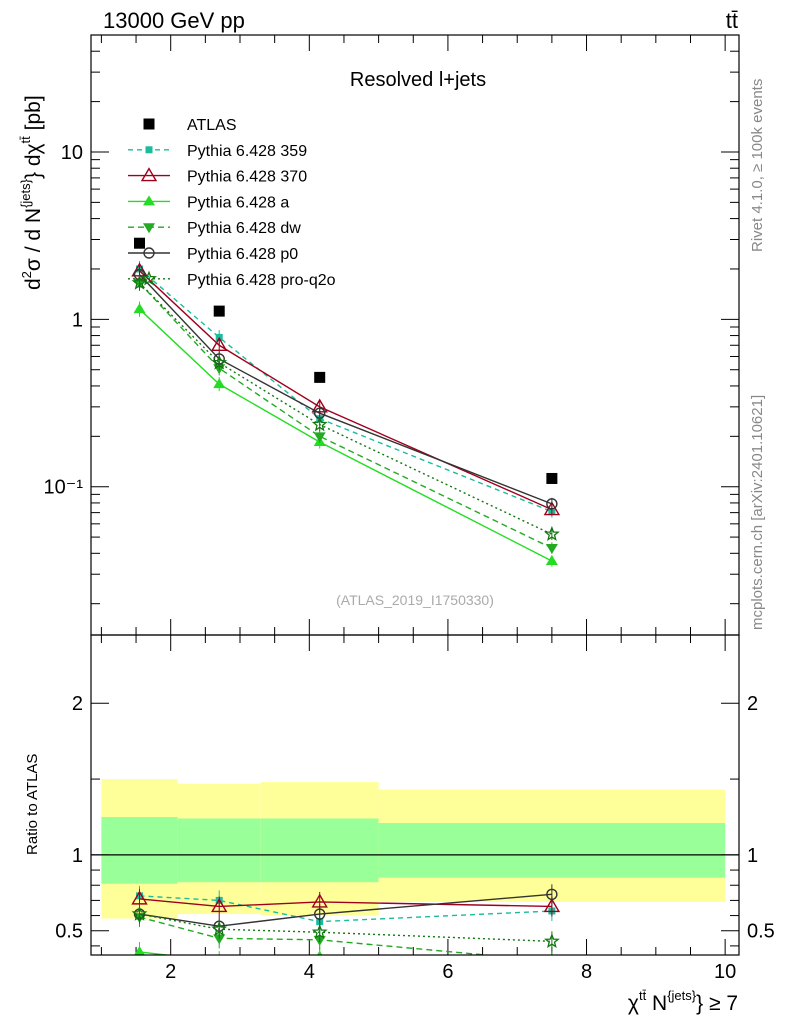 The image size is (786, 1024). What do you see at coordinates (242, 254) in the screenshot?
I see `legend-label: Pythia 6.428 p0` at bounding box center [242, 254].